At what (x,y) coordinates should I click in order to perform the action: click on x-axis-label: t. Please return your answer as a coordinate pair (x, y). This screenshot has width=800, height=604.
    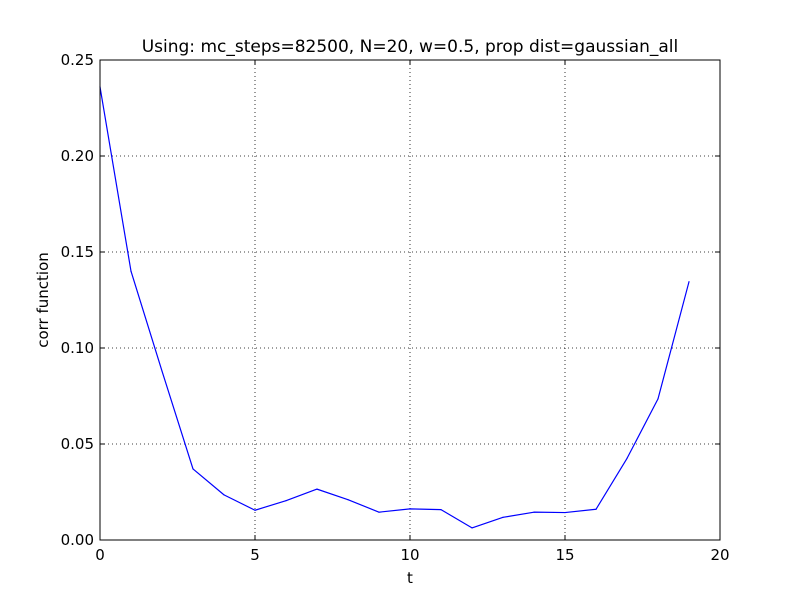
    Looking at the image, I should click on (410, 578).